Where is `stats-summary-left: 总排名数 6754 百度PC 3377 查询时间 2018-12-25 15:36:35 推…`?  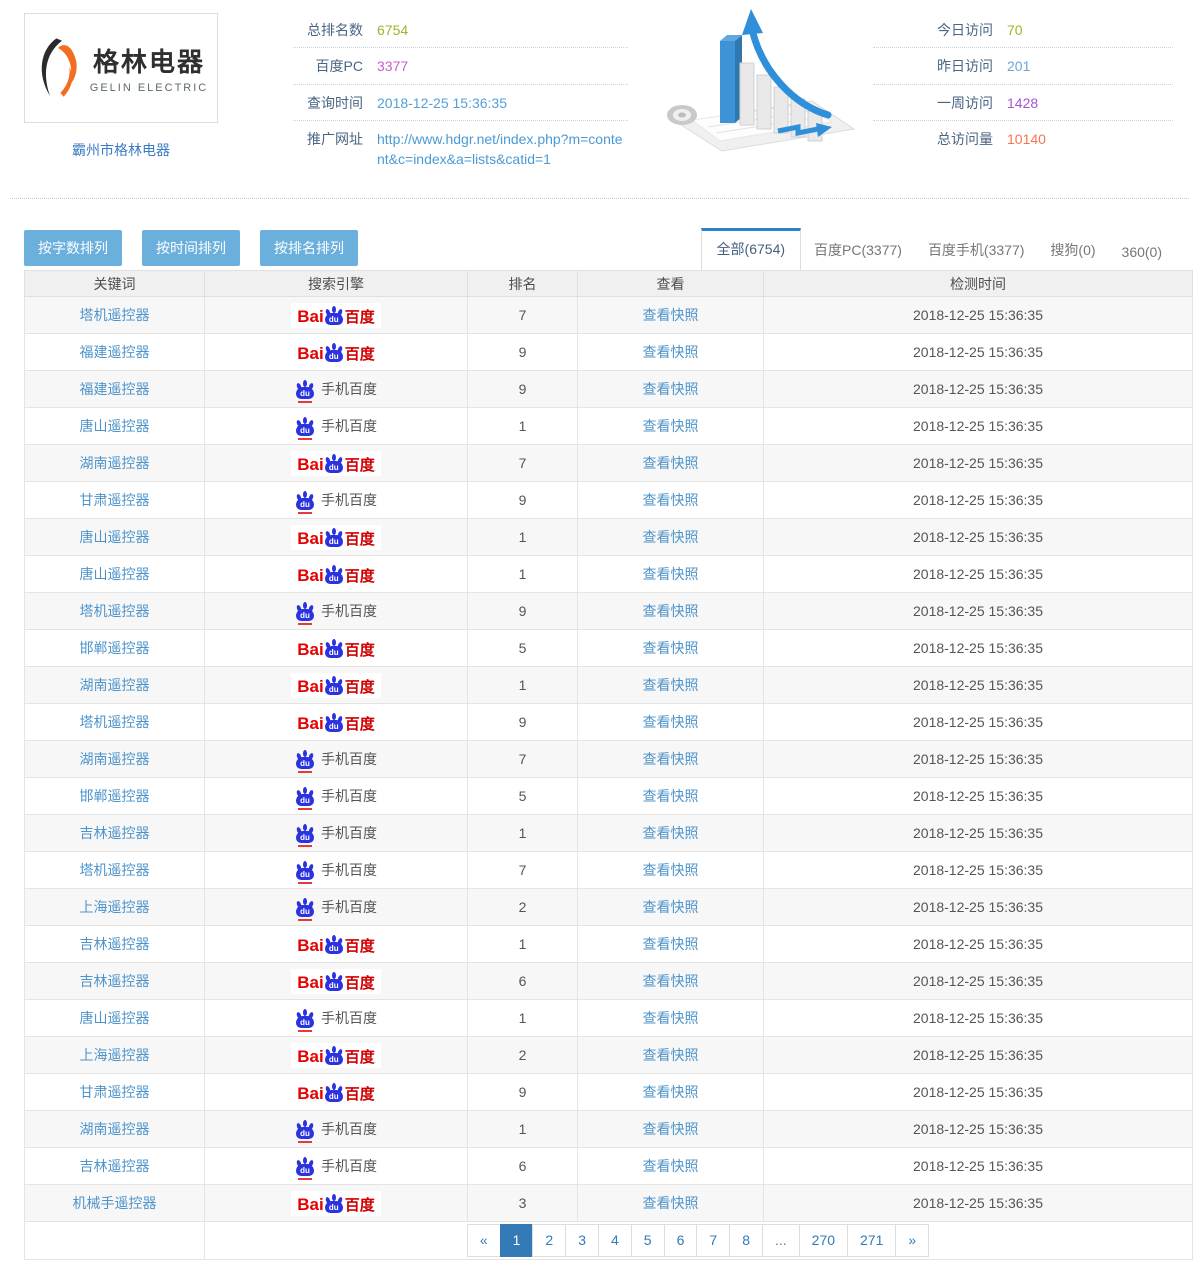 stats-summary-left: 总排名数 6754 百度PC 3377 查询时间 2018-12-25 15:36:35 推… is located at coordinates (460, 94).